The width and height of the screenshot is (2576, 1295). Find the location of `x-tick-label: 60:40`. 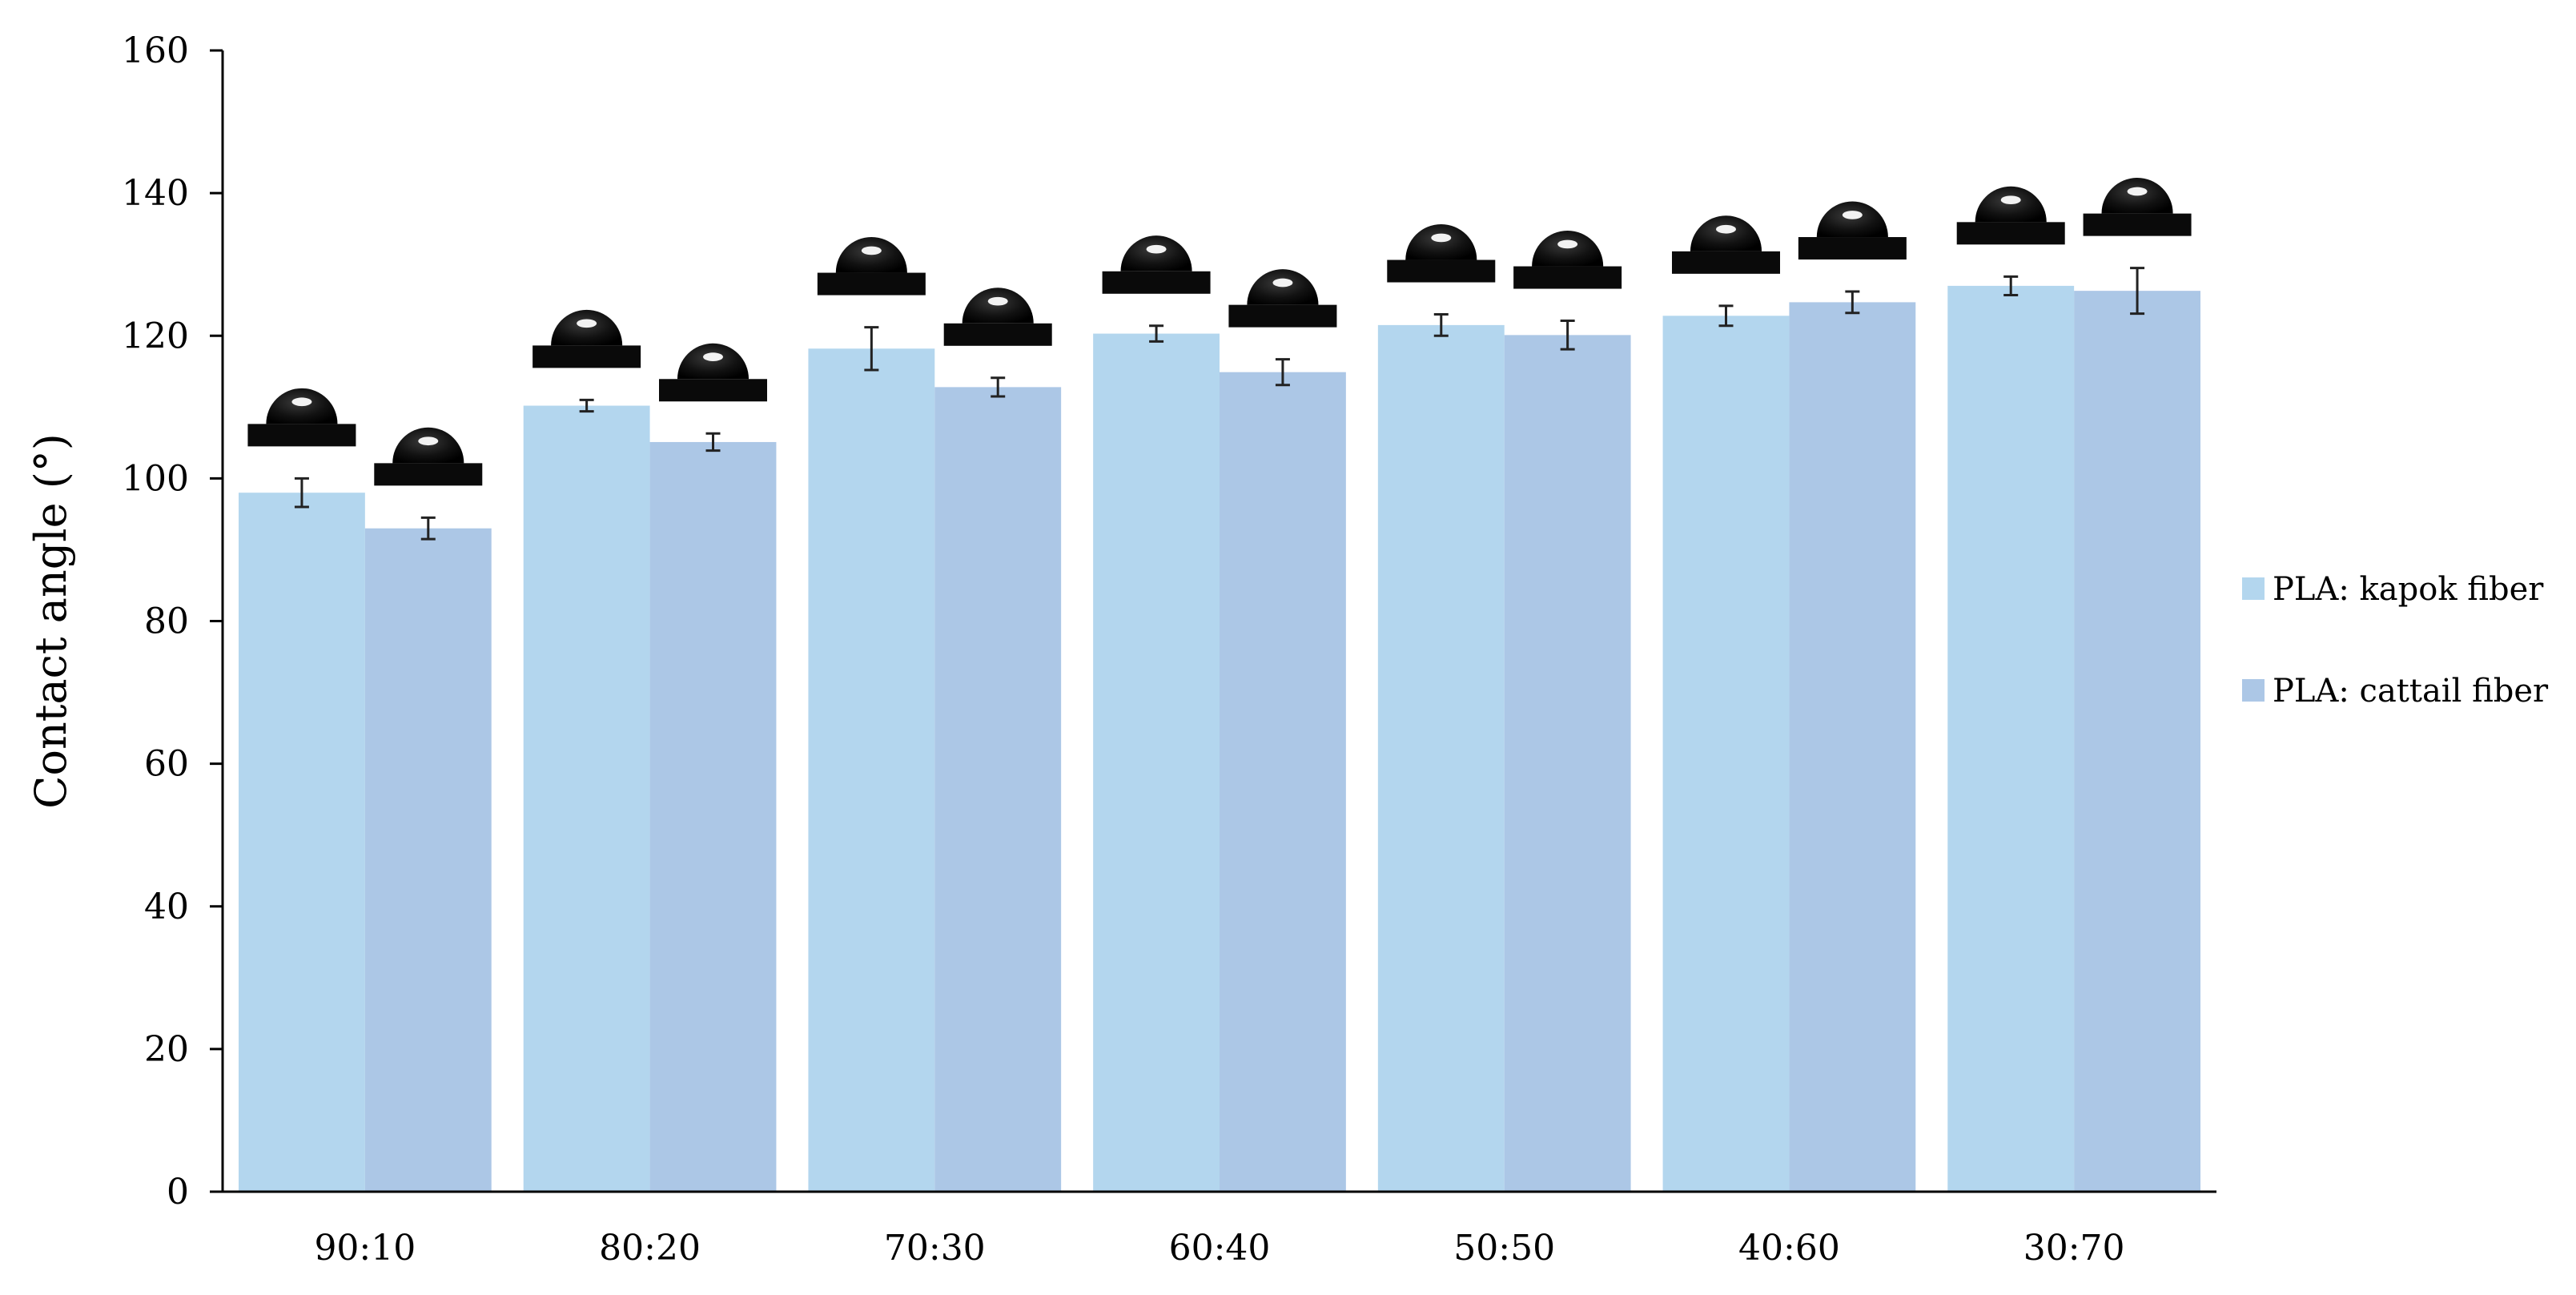

x-tick-label: 60:40 is located at coordinates (1220, 1248).